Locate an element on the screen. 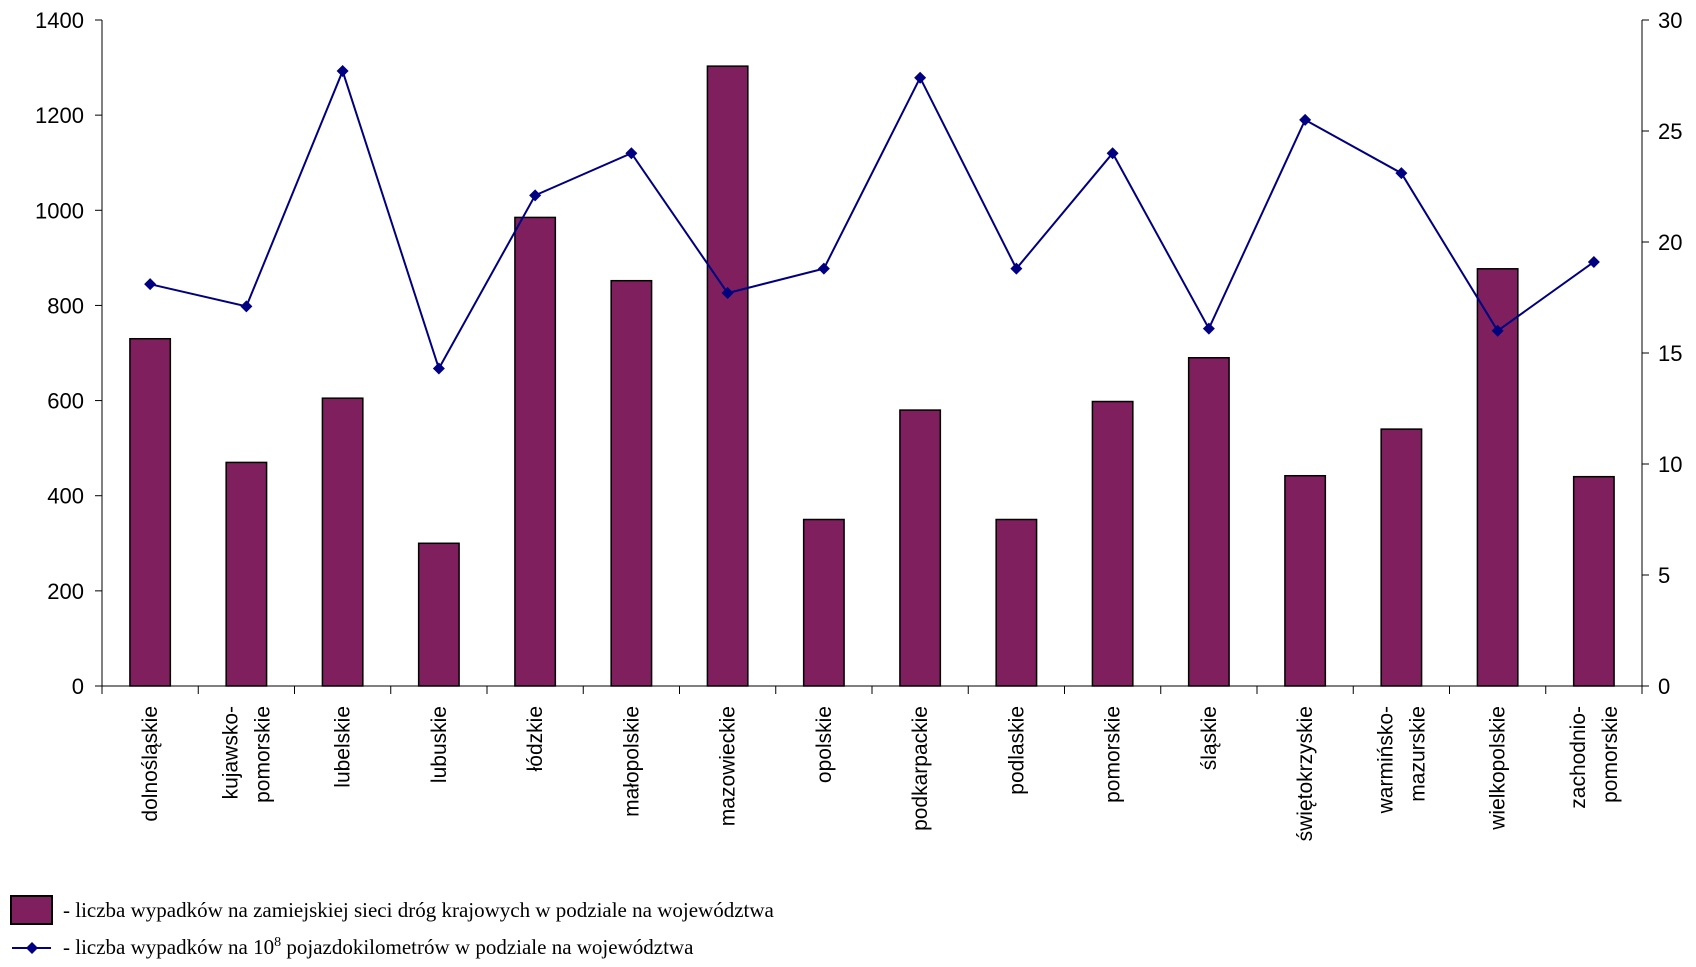 This screenshot has height=967, width=1696. category-label: łódzkie is located at coordinates (535, 738).